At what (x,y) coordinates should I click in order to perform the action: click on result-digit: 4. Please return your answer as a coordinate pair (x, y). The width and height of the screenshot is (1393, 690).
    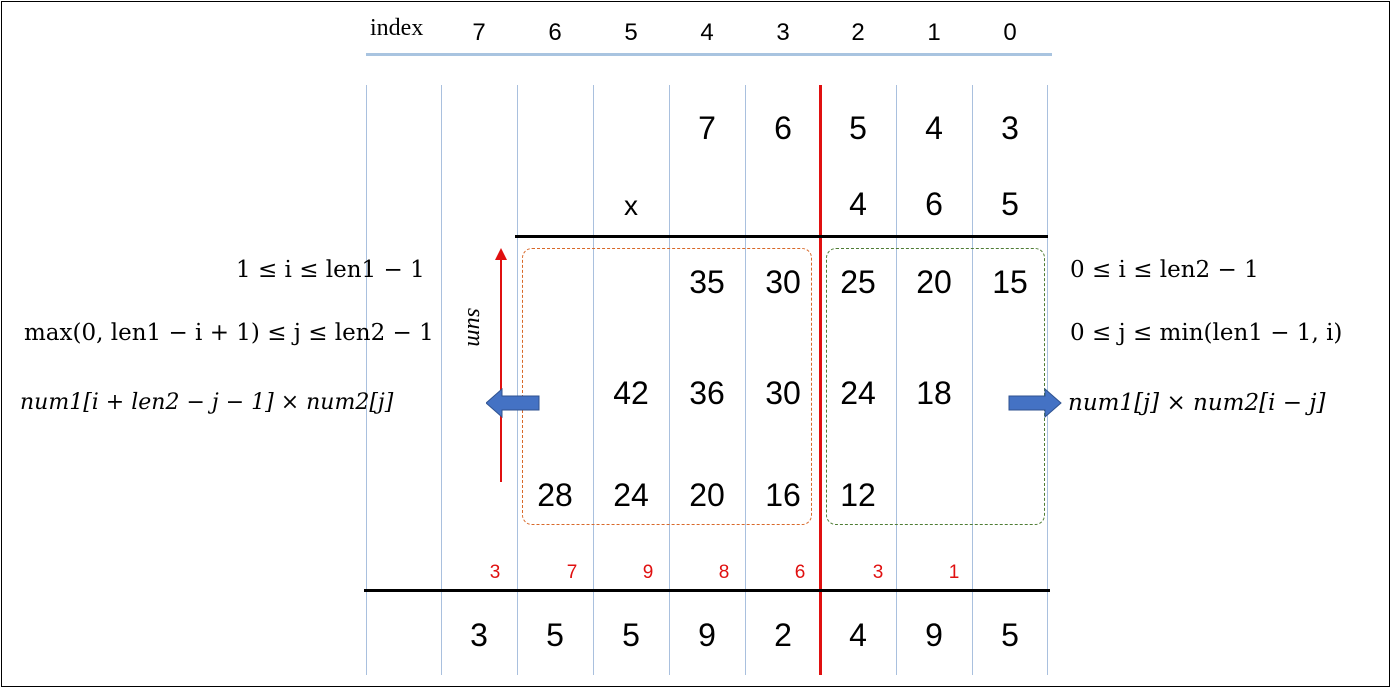
    Looking at the image, I should click on (858, 635).